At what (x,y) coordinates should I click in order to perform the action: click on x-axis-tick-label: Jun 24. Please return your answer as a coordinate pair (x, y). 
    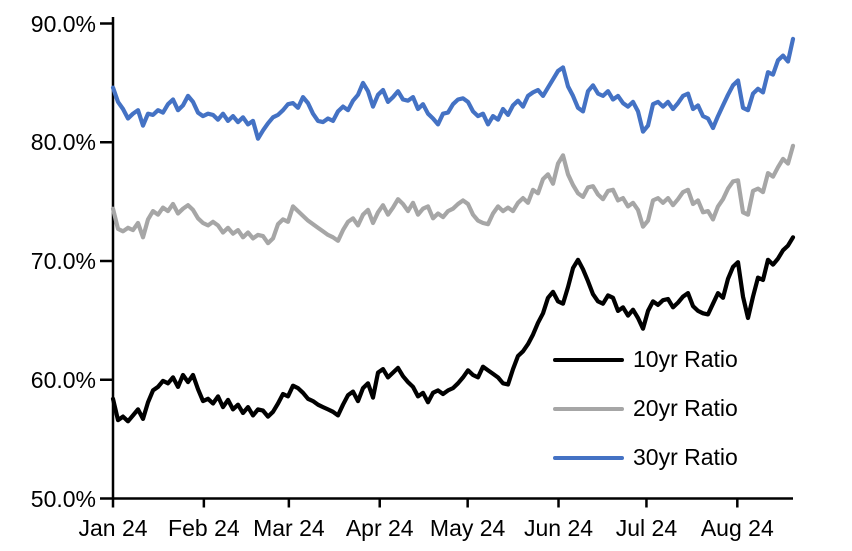
    Looking at the image, I should click on (558, 528).